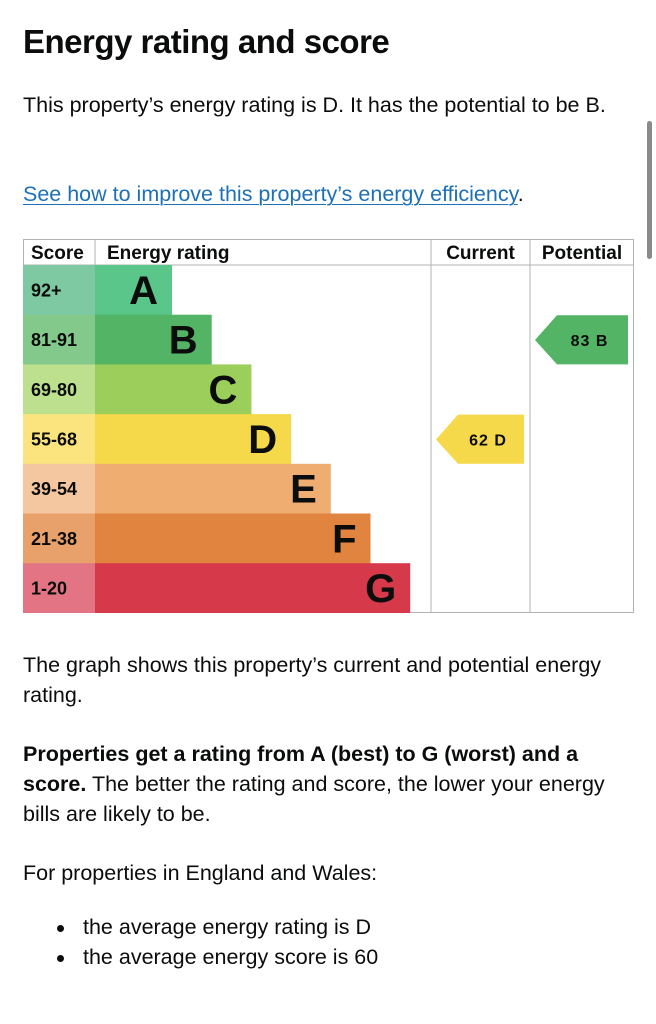 The image size is (656, 1024). What do you see at coordinates (153, 339) in the screenshot?
I see `rating-bar-b` at bounding box center [153, 339].